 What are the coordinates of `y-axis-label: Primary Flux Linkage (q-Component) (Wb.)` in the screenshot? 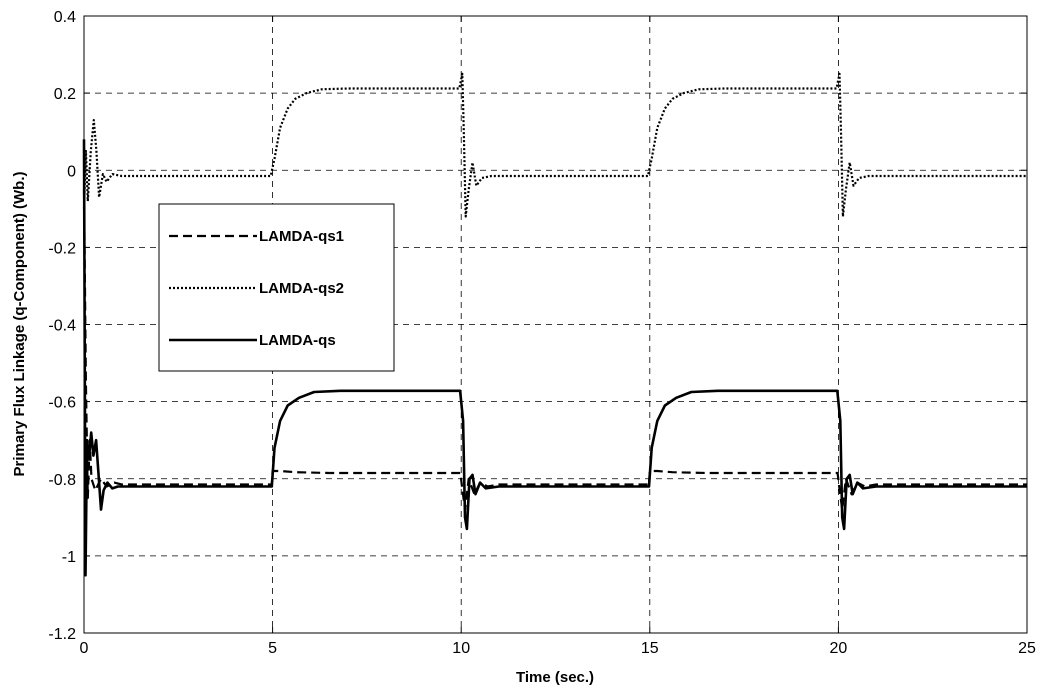 It's located at (19, 323).